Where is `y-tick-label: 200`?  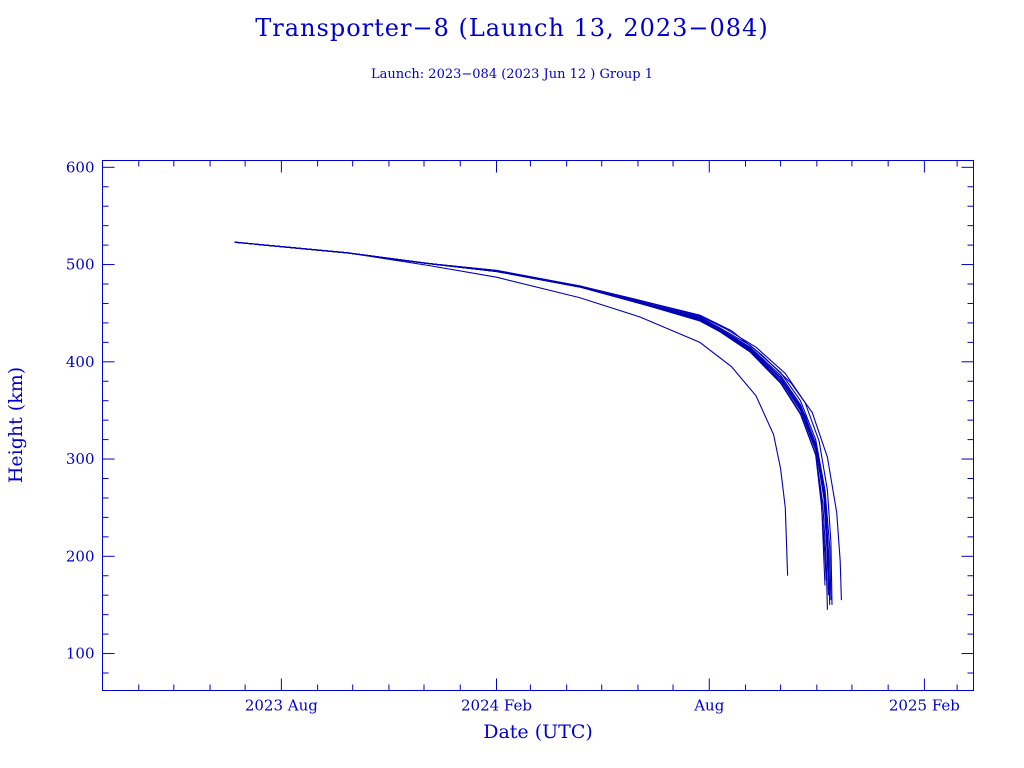 y-tick-label: 200 is located at coordinates (80, 556).